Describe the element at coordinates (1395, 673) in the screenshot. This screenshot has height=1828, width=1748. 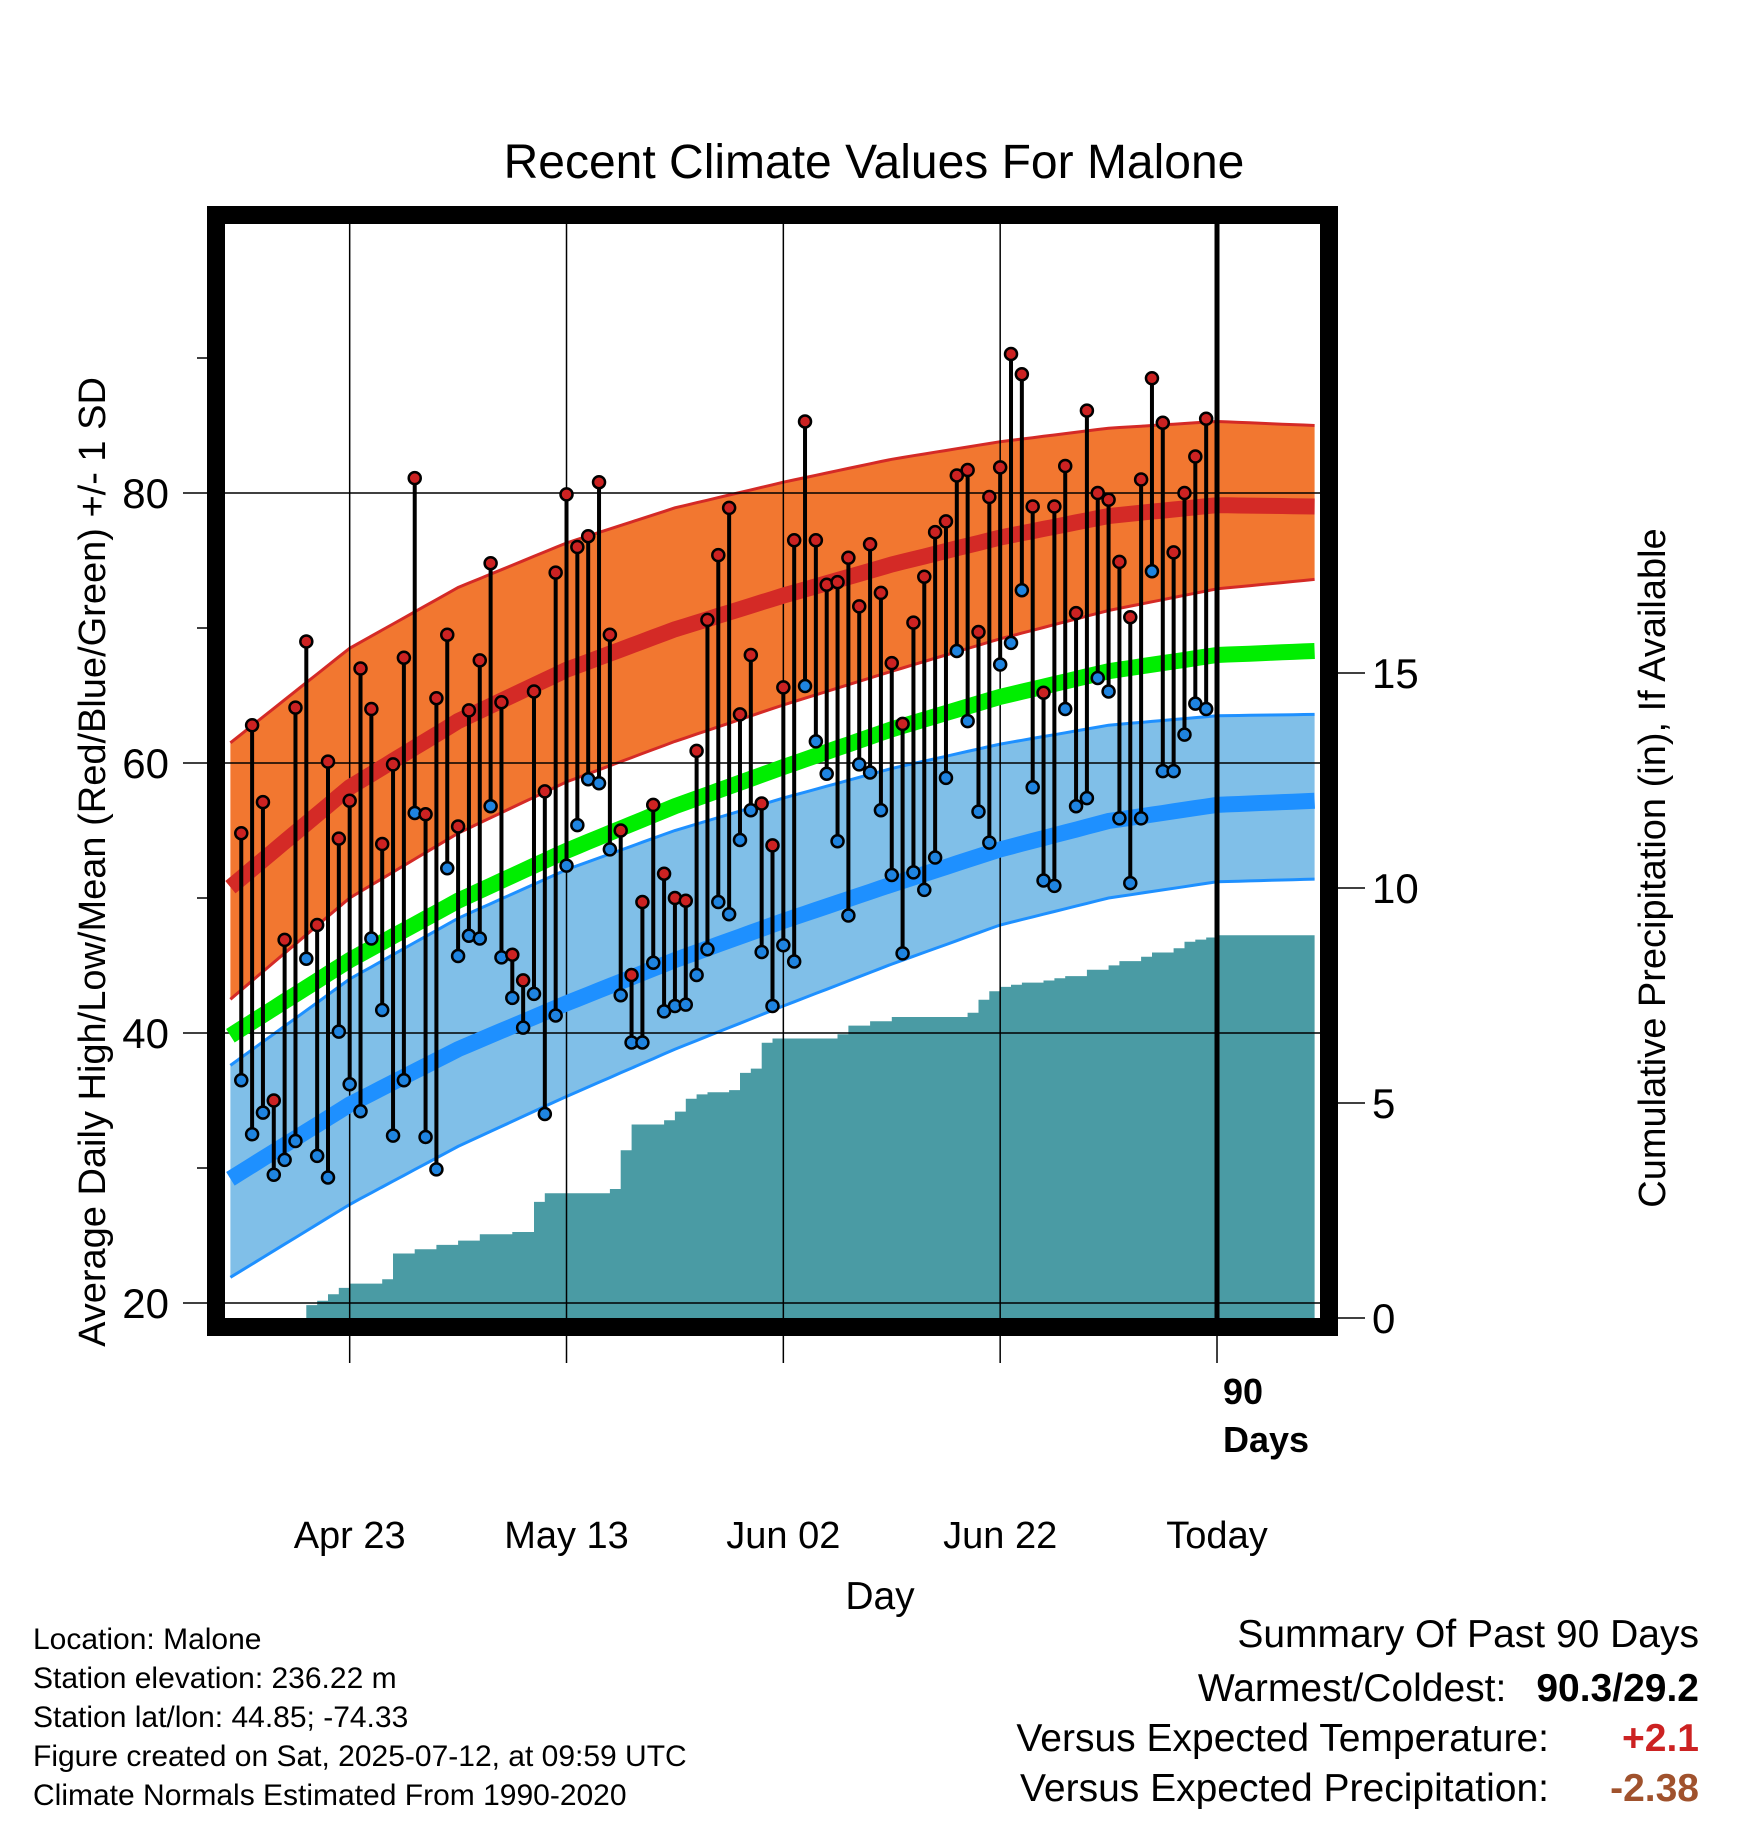
I see `y2-tick-label: 15` at that location.